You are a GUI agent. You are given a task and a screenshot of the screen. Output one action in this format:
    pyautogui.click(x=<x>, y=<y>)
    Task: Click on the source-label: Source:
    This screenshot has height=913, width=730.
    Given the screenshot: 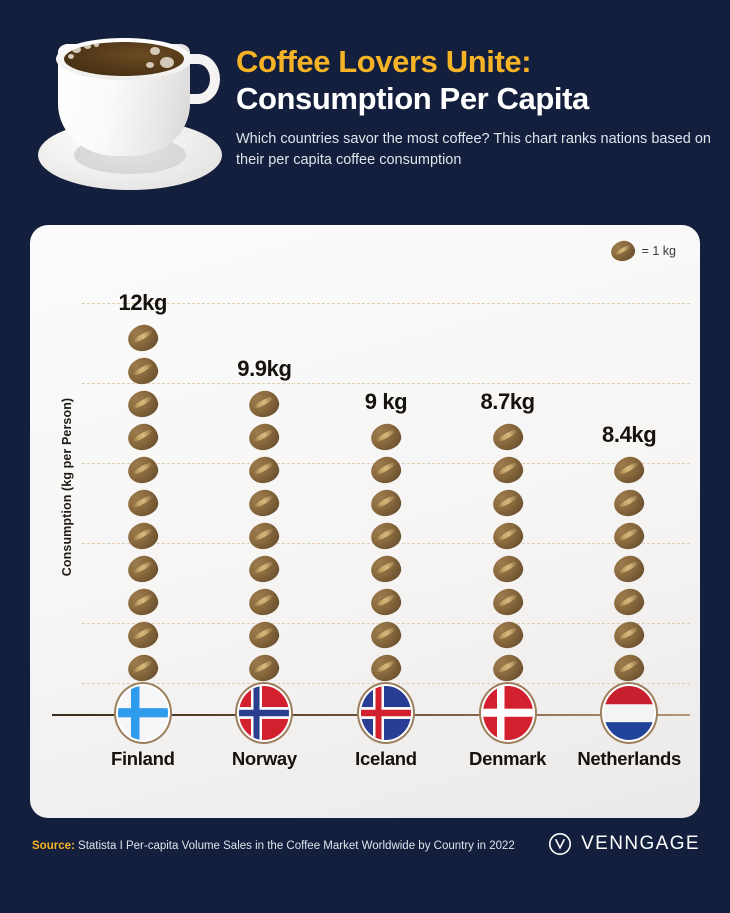 What is the action you would take?
    pyautogui.click(x=53, y=846)
    